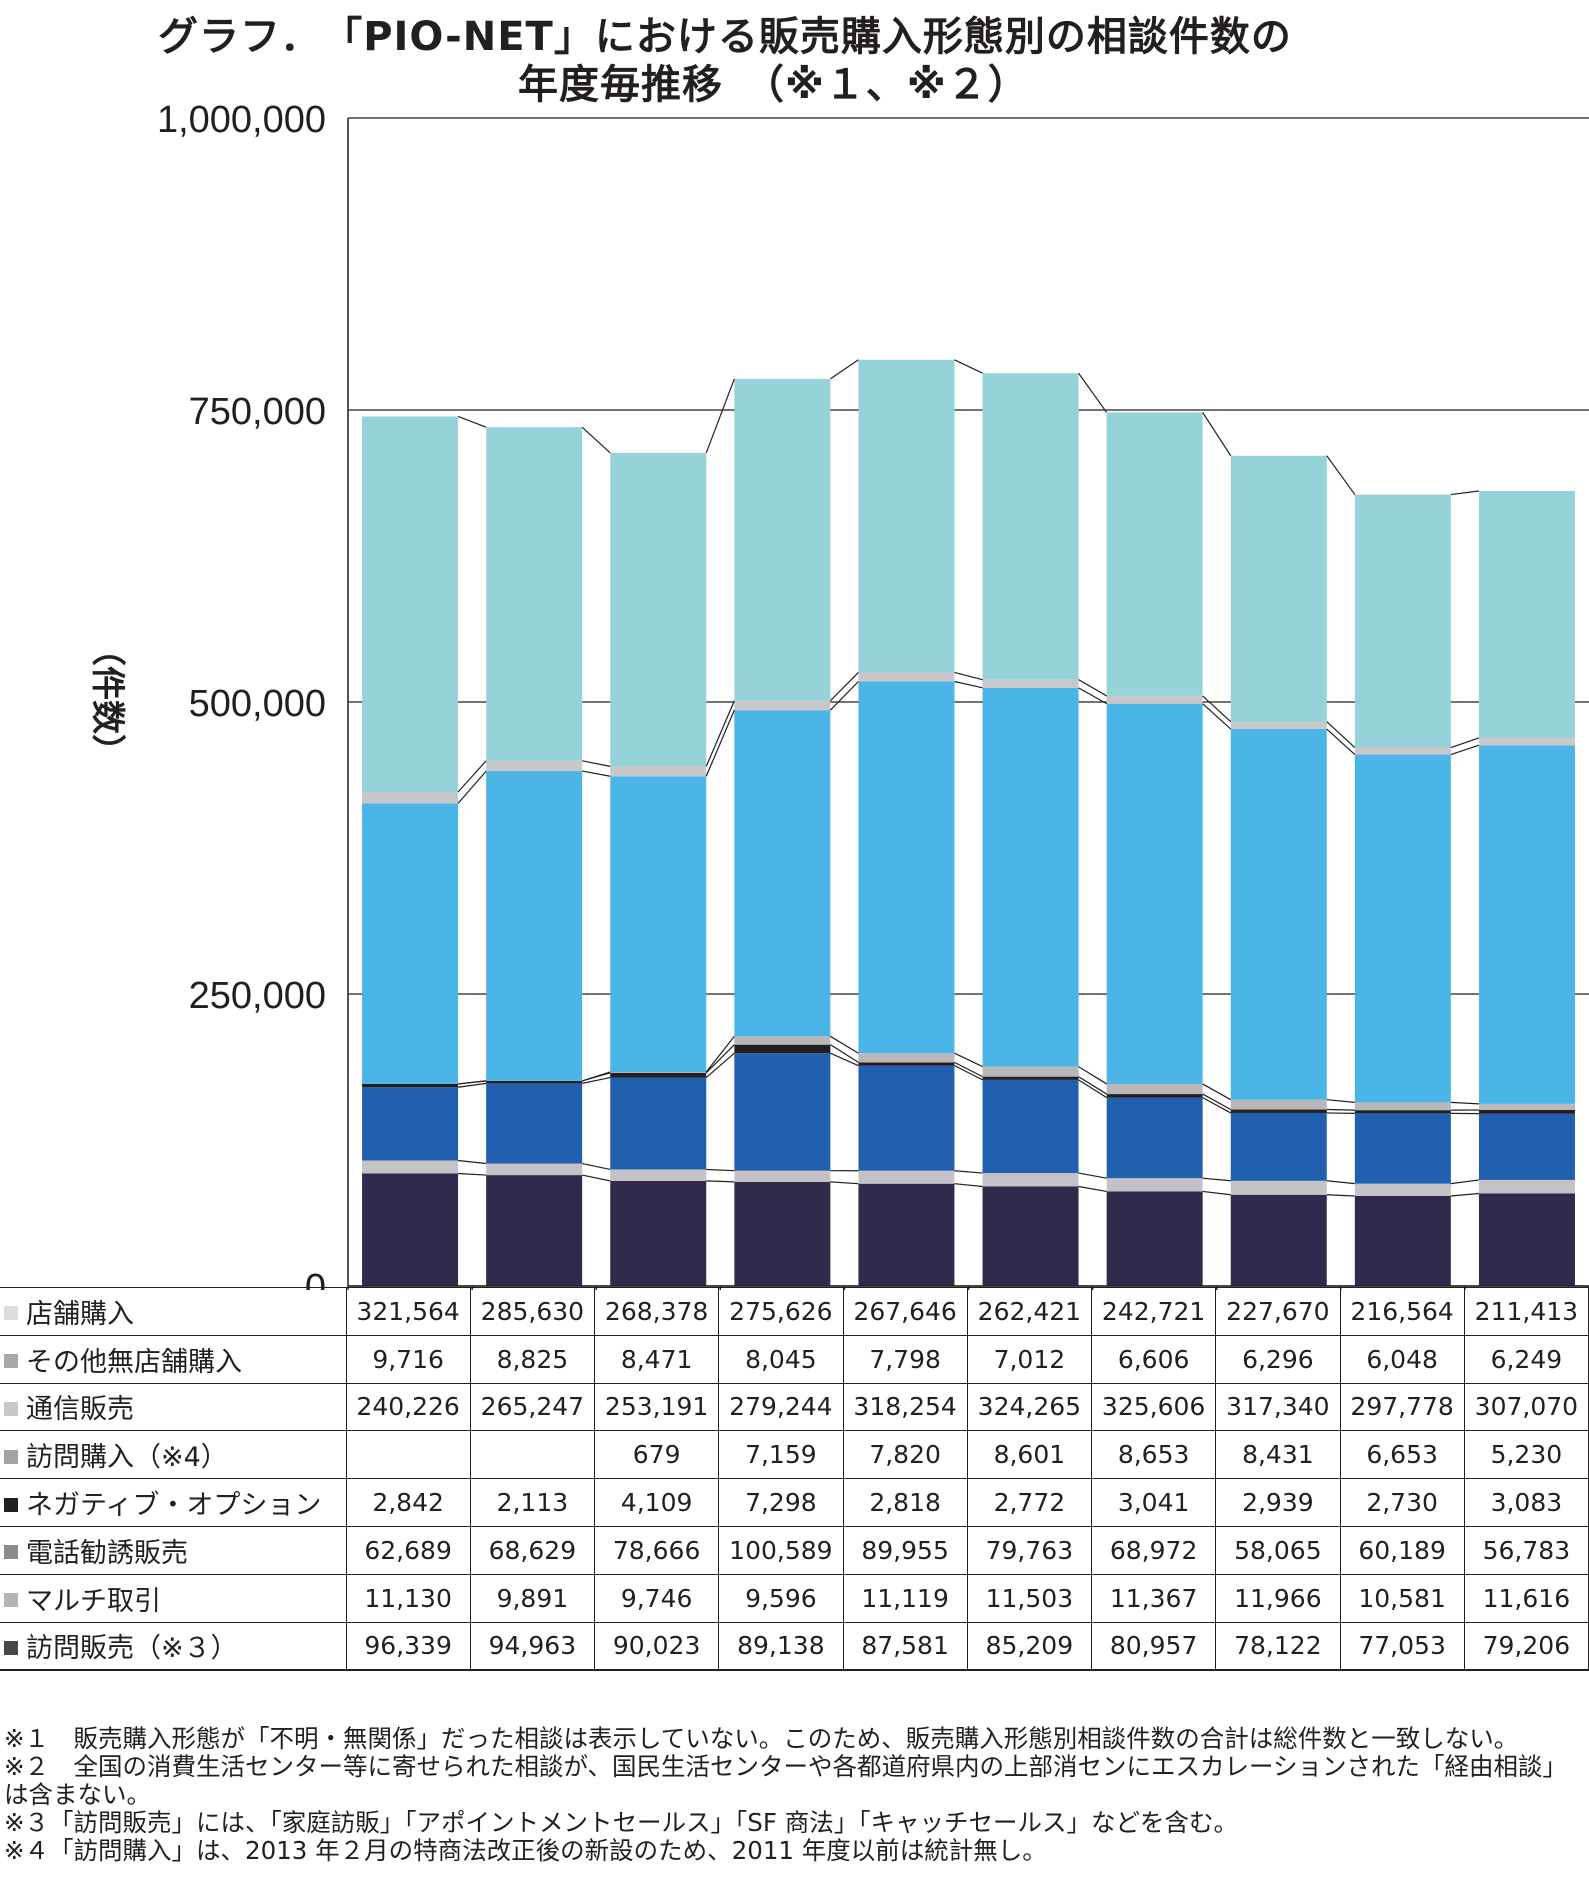 Image resolution: width=1589 pixels, height=1894 pixels. Describe the element at coordinates (173, 1550) in the screenshot. I see `row-label: 電話勧誘販売` at that location.